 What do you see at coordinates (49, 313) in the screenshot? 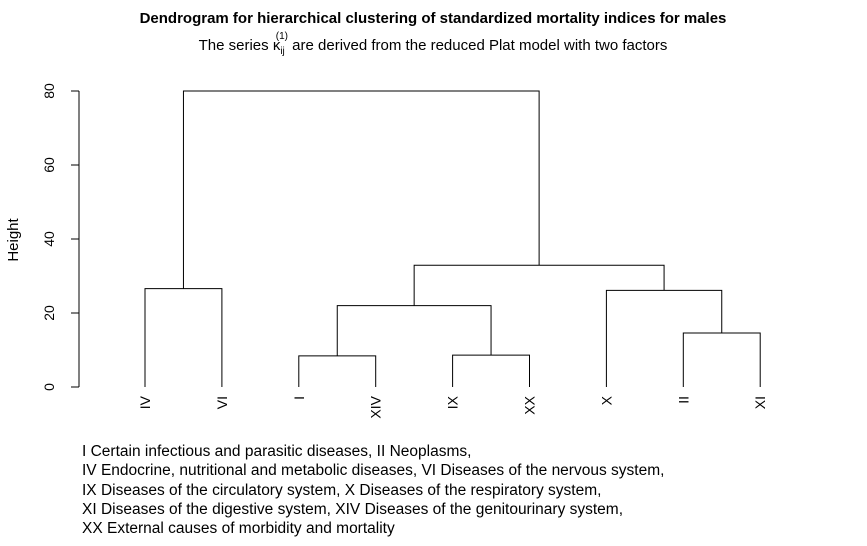
I see `y-tick-label: 20` at bounding box center [49, 313].